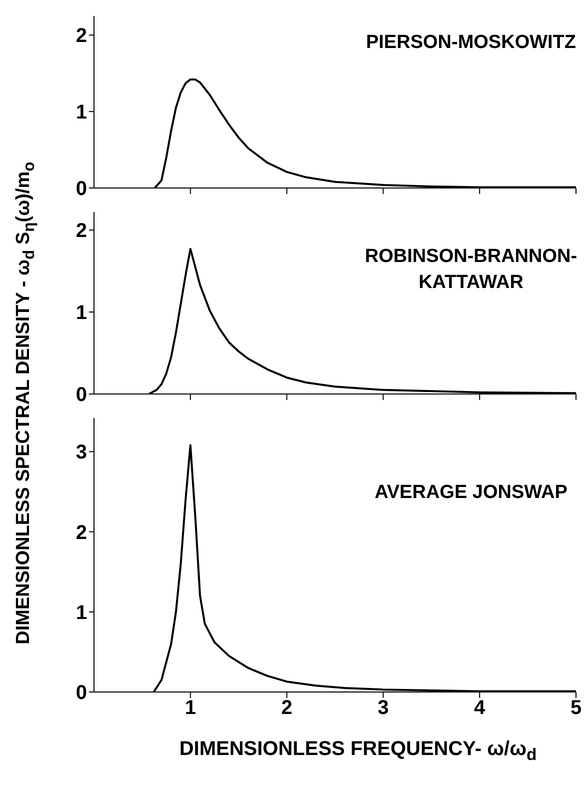 This screenshot has width=585, height=808. What do you see at coordinates (471, 493) in the screenshot?
I see `text: AVERAGE JONSWAP` at bounding box center [471, 493].